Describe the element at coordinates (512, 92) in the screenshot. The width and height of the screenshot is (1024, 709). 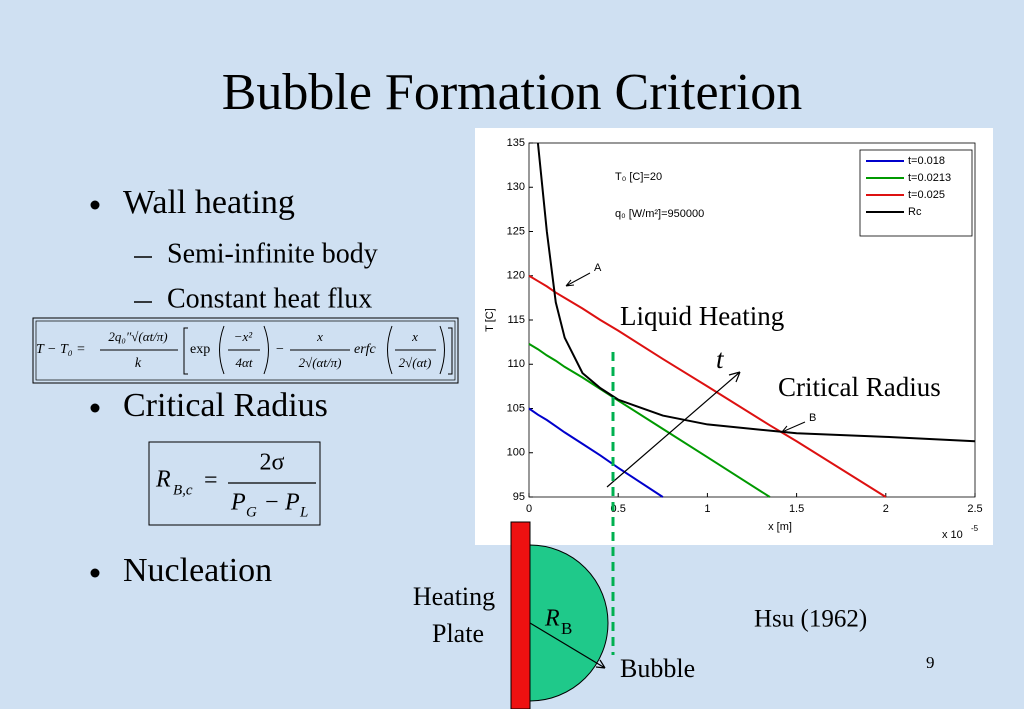
I see `slide-title: Bubble Formation Criterion` at that location.